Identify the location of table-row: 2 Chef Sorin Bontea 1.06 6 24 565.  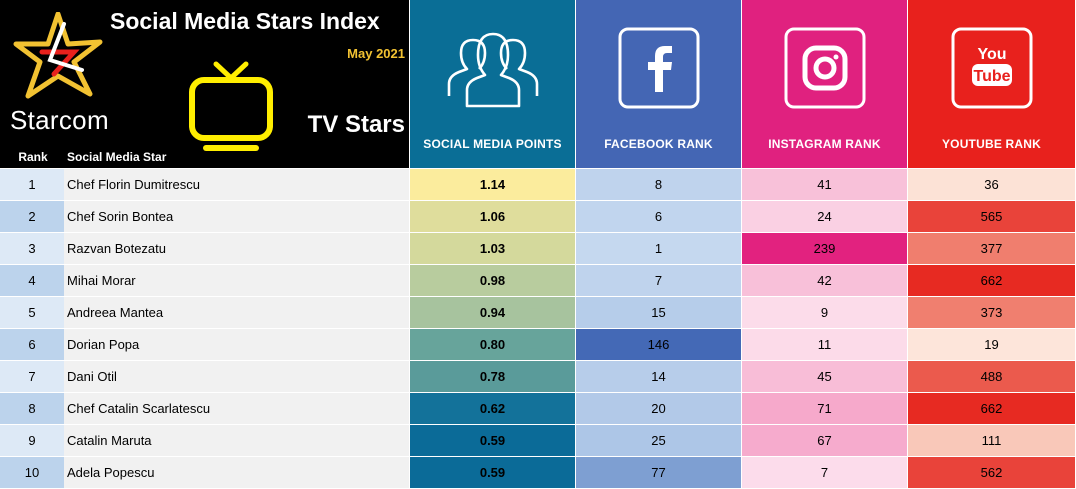
(538, 217).